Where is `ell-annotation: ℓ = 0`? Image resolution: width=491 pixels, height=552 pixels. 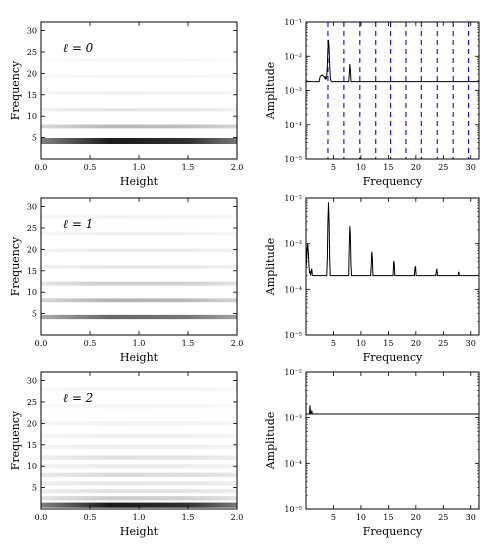 ell-annotation: ℓ = 0 is located at coordinates (78, 48).